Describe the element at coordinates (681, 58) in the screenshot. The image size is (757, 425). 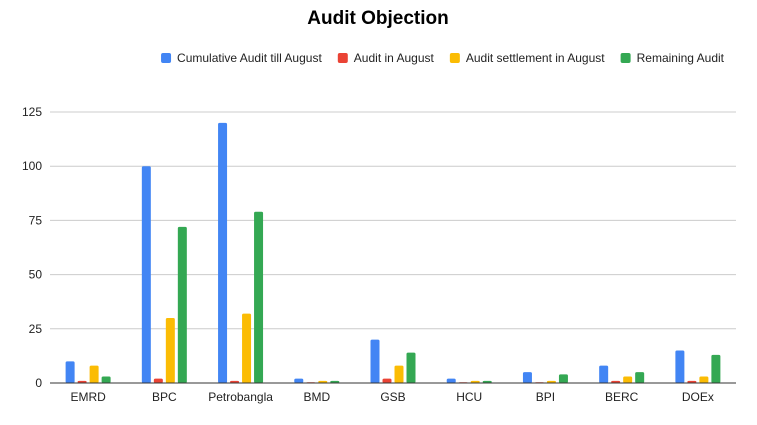
I see `legend-label: Remaining Audit` at that location.